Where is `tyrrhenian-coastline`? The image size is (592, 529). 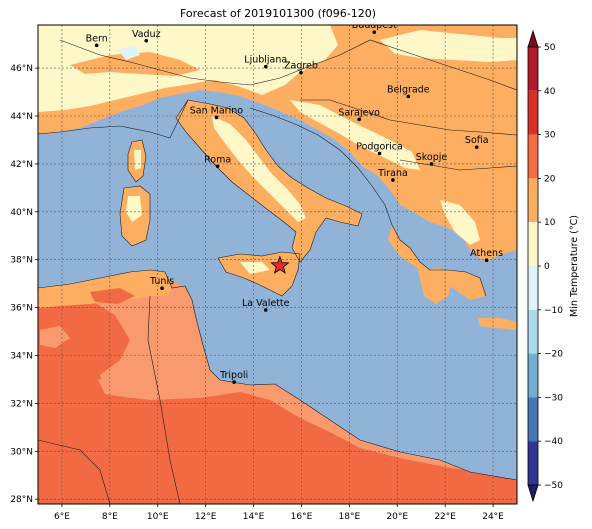
tyrrhenian-coastline is located at coordinates (113, 119).